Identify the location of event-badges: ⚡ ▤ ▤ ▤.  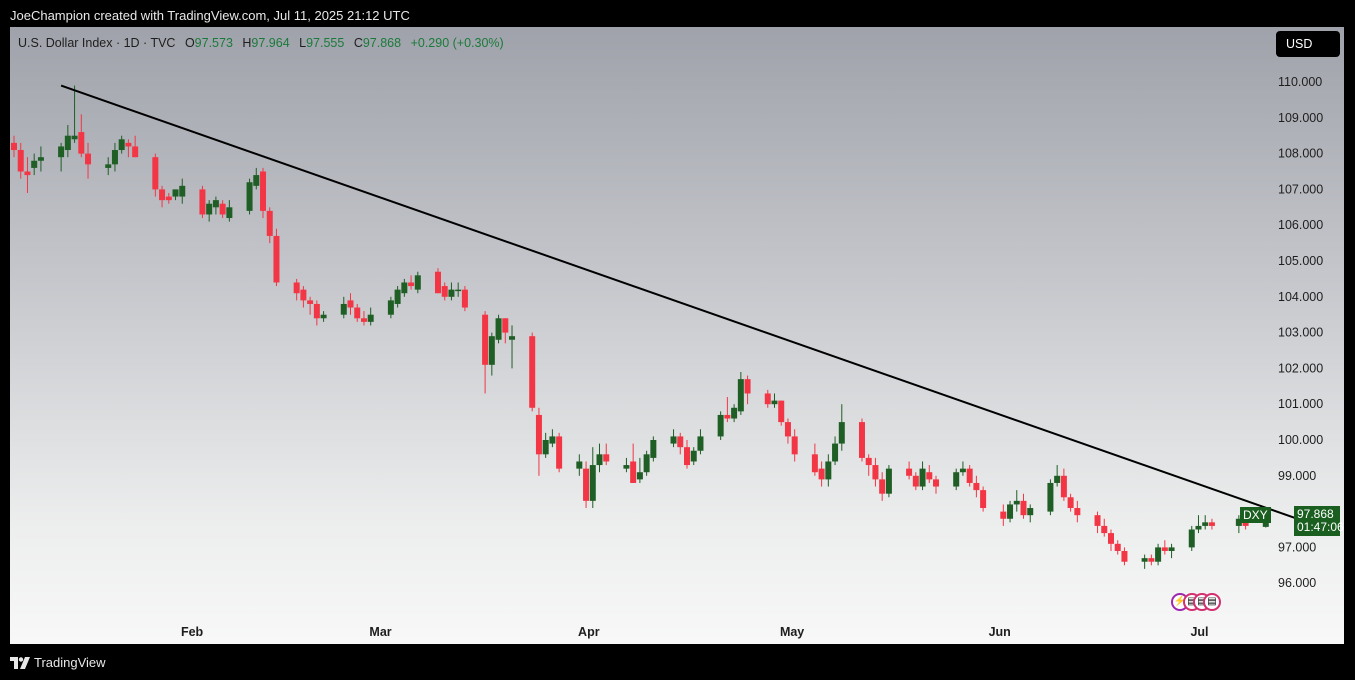
(1206, 604).